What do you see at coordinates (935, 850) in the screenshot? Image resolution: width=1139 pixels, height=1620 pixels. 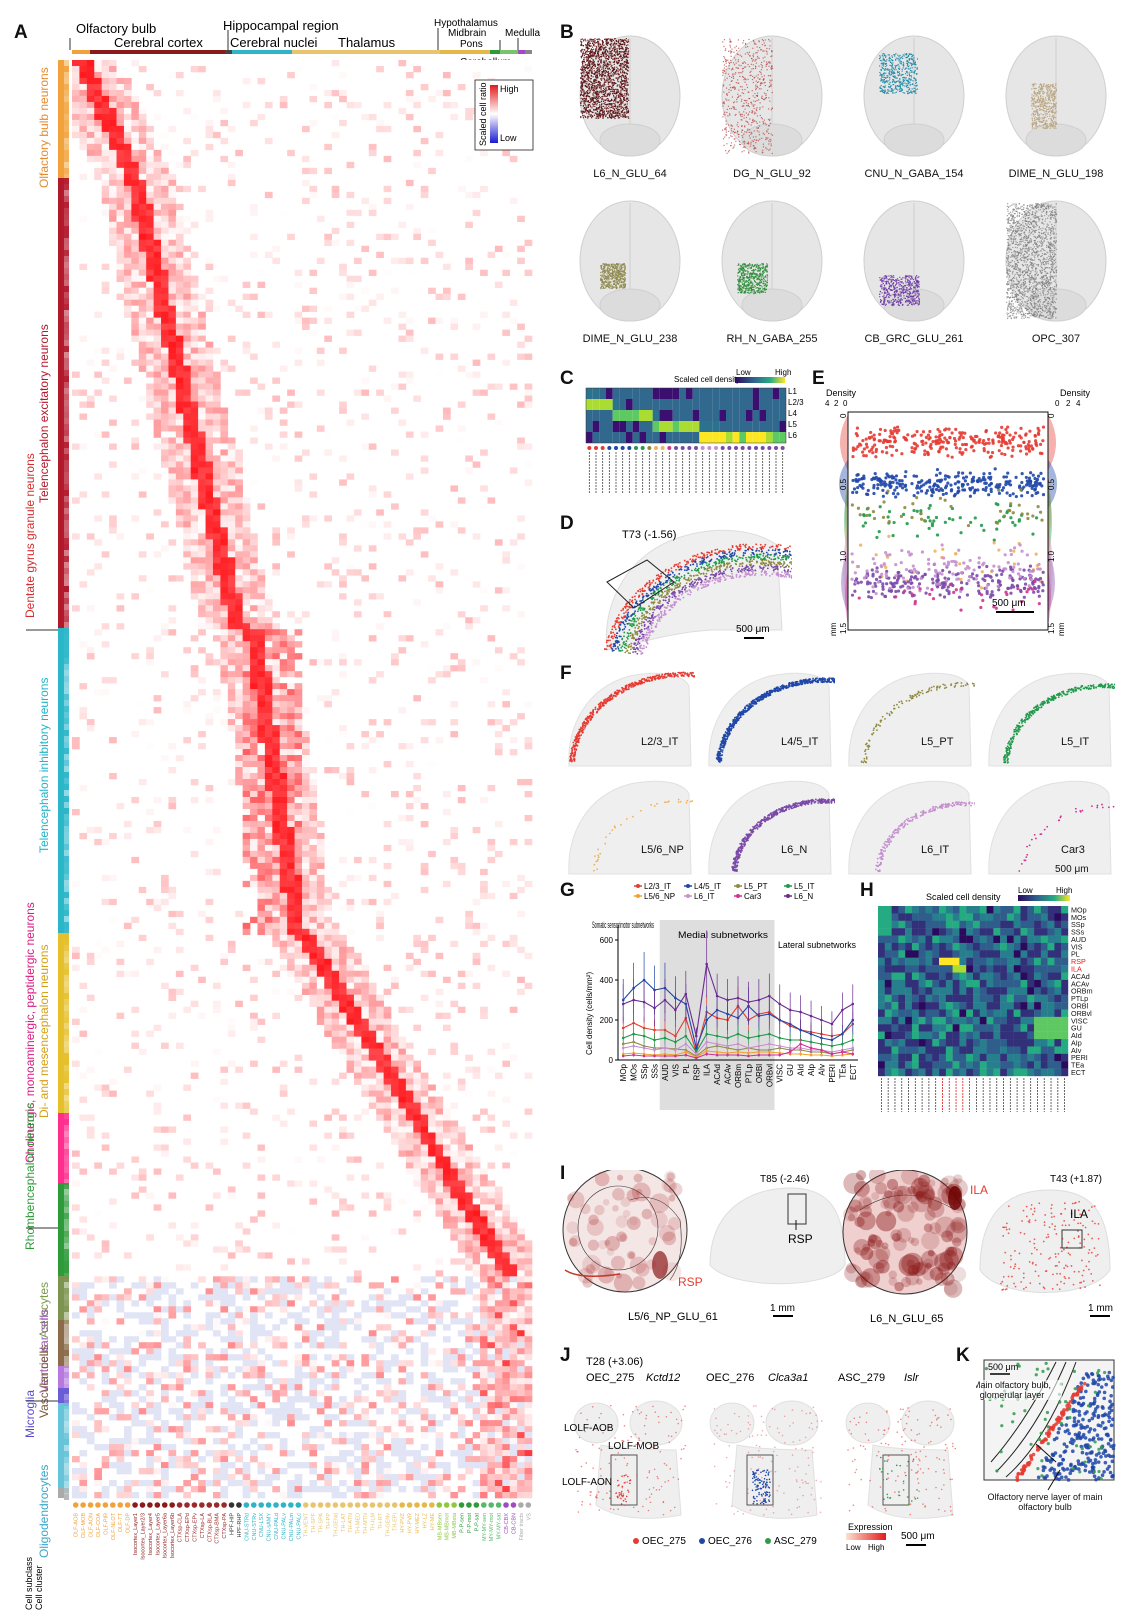 I see `cell-type-label: L6_IT` at bounding box center [935, 850].